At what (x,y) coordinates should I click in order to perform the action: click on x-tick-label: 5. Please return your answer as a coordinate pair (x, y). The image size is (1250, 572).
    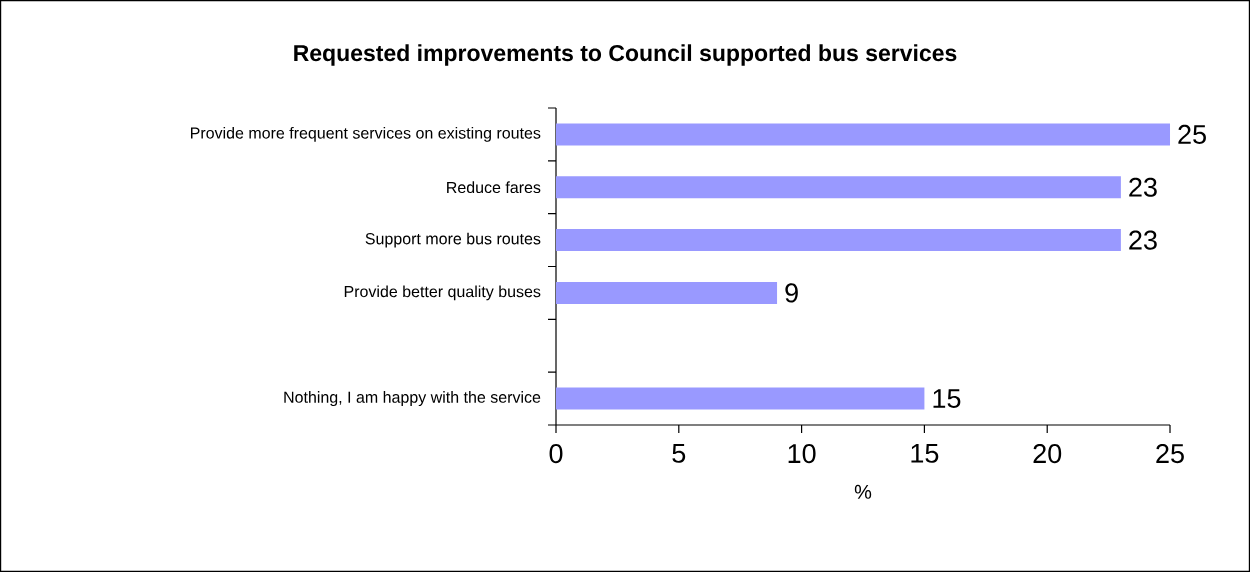
    Looking at the image, I should click on (679, 453).